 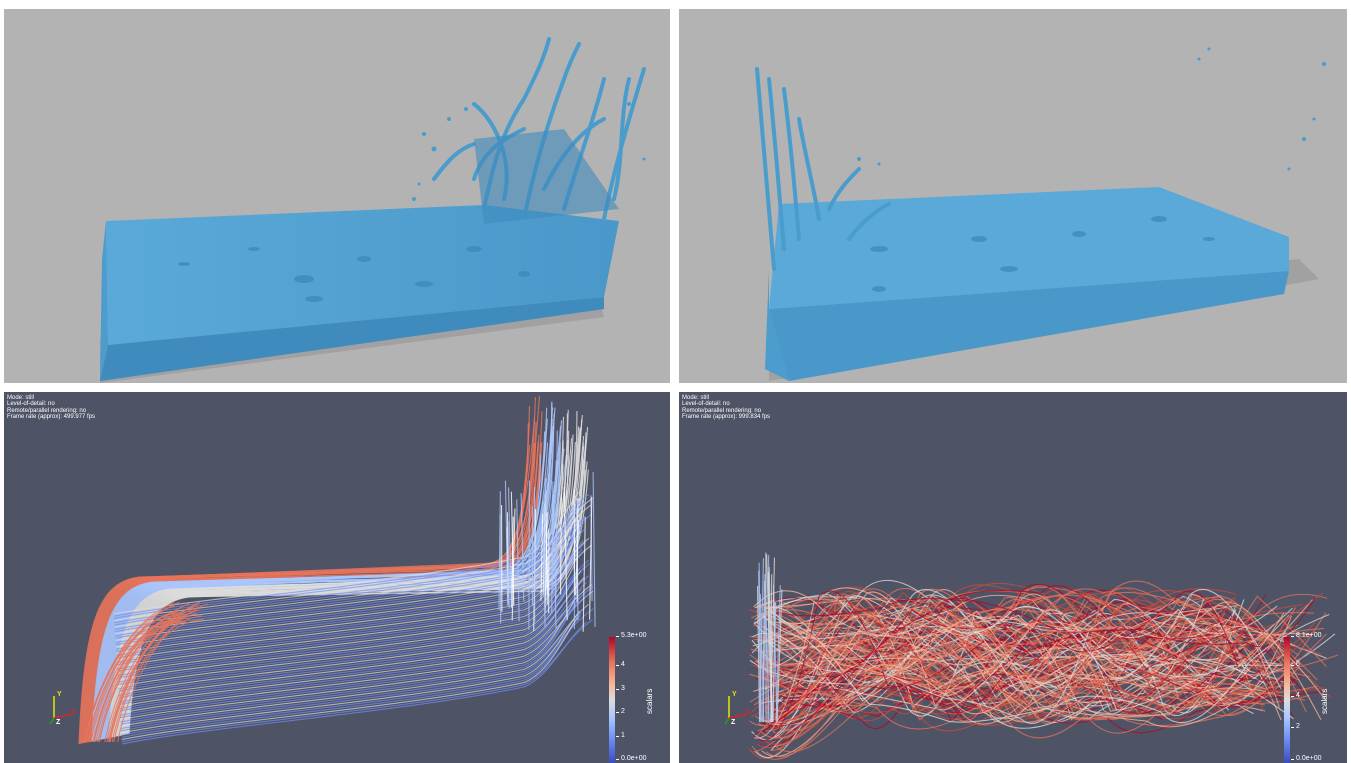 I want to click on colorbar-tick: 1, so click(x=620, y=735).